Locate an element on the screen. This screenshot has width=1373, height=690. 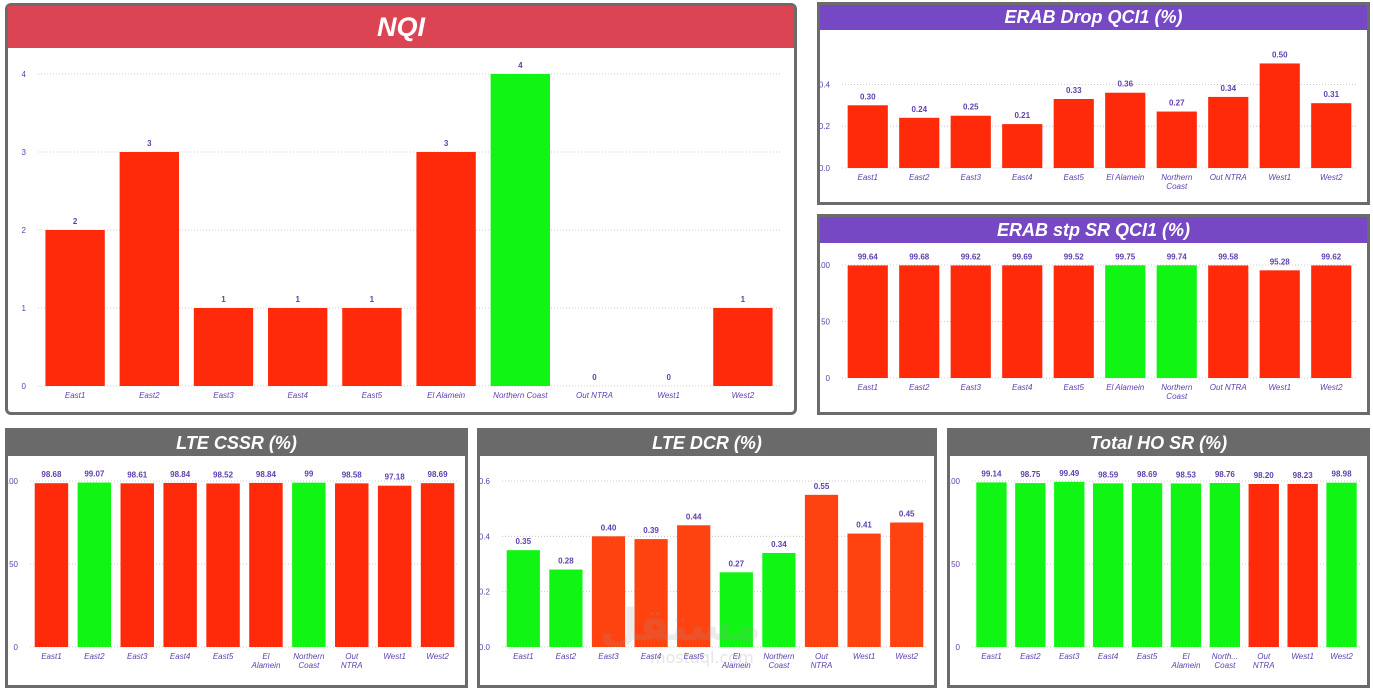
y-tick-label: 0.2 is located at coordinates (485, 592).